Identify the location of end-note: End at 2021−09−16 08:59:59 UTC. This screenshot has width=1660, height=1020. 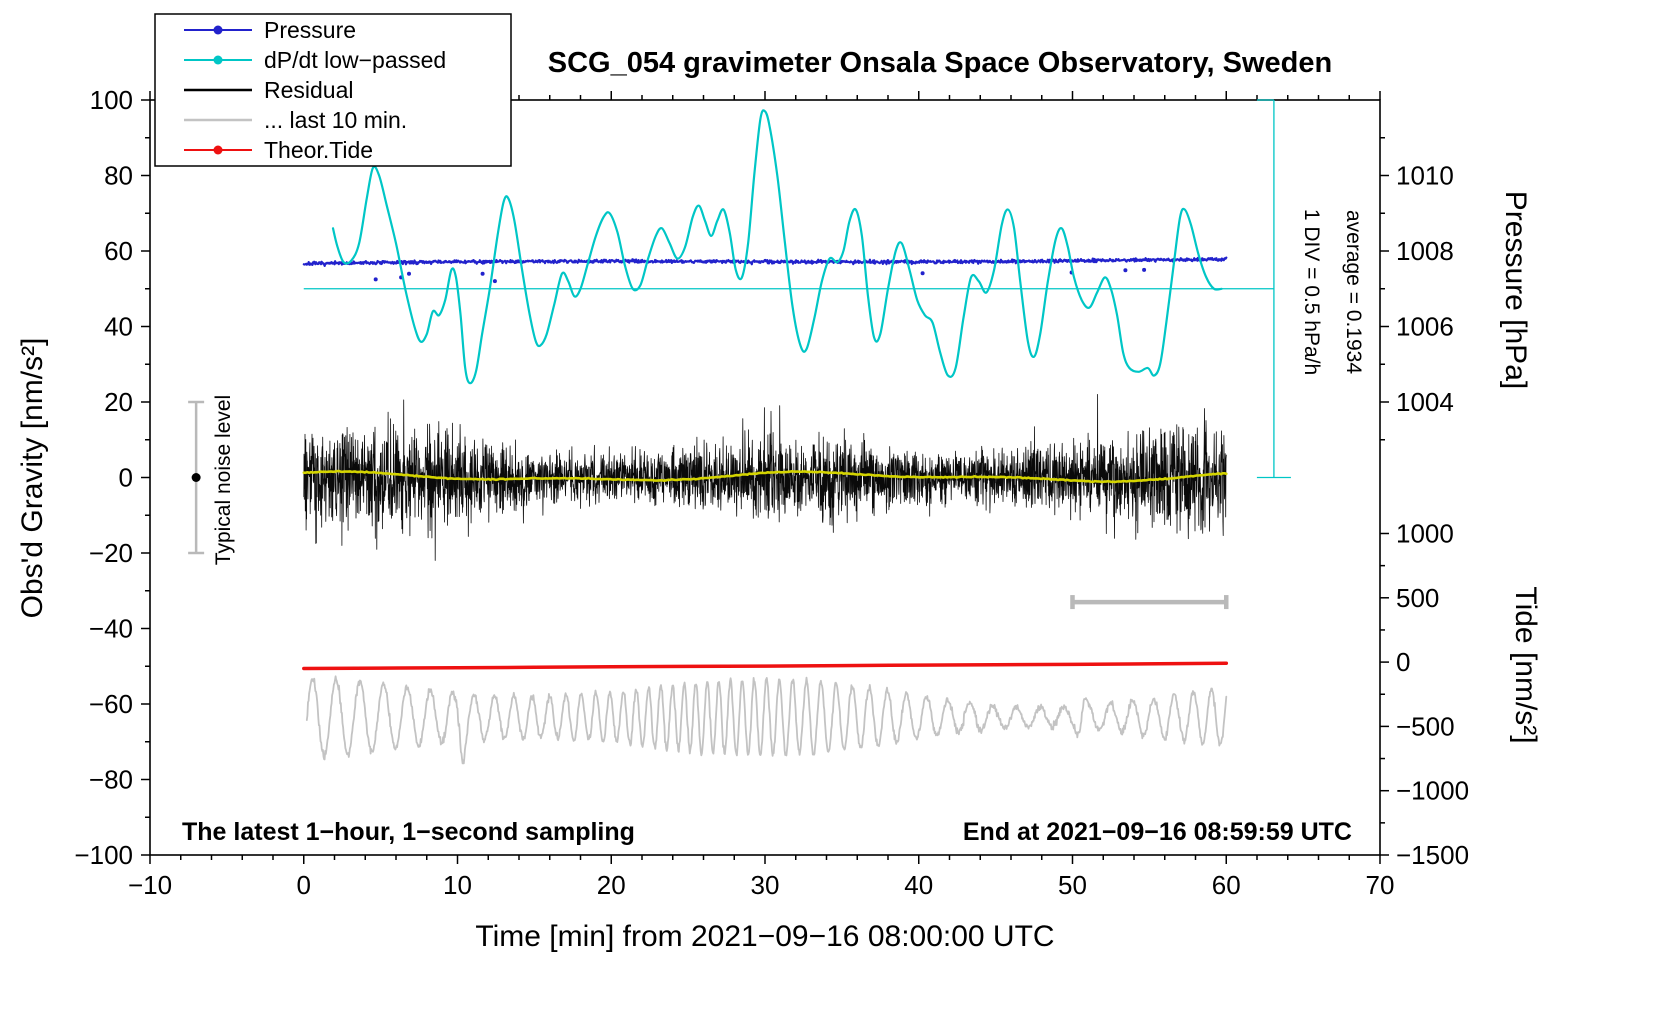
(1157, 832).